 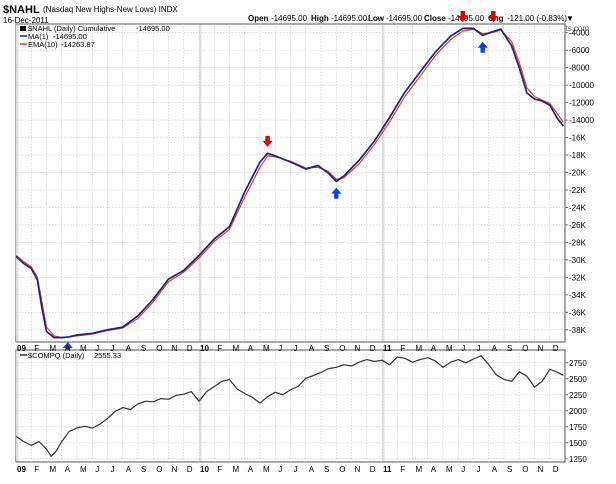 What do you see at coordinates (578, 173) in the screenshot?
I see `y-tick-label: -20K` at bounding box center [578, 173].